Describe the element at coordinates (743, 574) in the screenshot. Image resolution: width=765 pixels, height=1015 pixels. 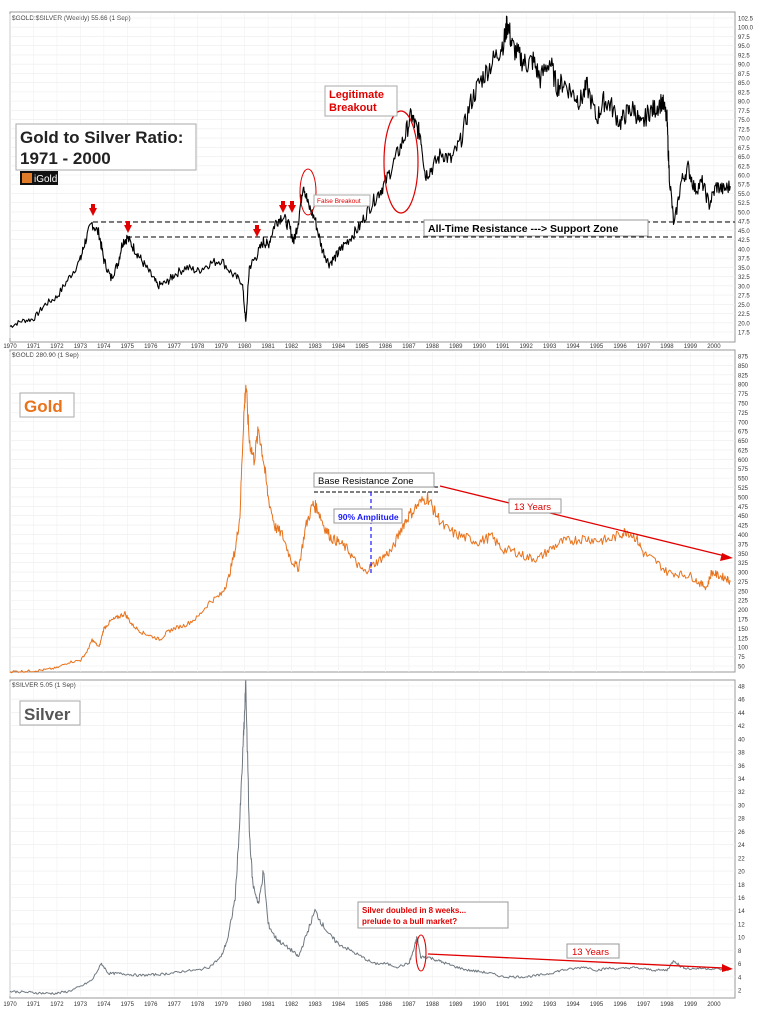
I see `gold-y-tick: 300` at that location.